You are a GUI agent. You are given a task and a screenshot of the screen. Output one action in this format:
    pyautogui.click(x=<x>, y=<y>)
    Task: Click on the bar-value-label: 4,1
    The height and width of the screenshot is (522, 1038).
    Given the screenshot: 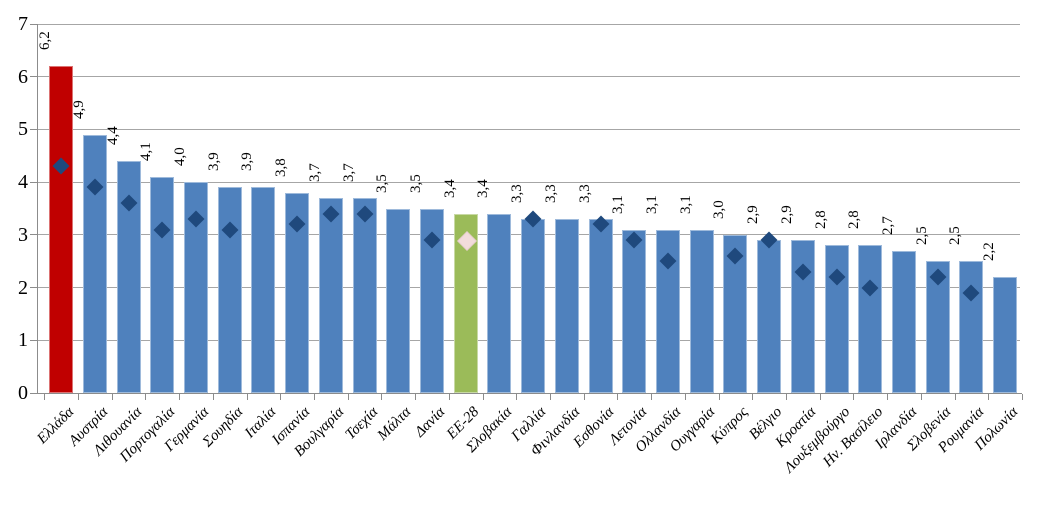 What is the action you would take?
    pyautogui.click(x=146, y=151)
    